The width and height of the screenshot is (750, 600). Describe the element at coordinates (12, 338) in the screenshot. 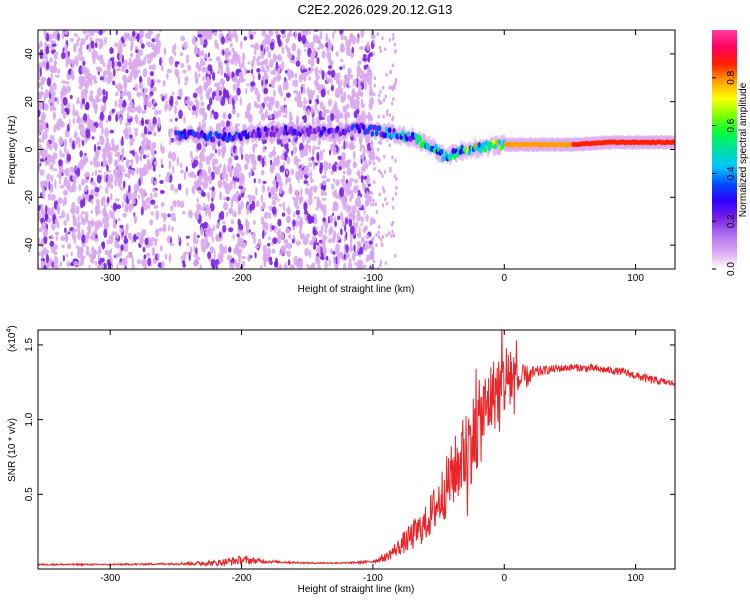

I see `snr-y-multiplier: (x104)` at that location.